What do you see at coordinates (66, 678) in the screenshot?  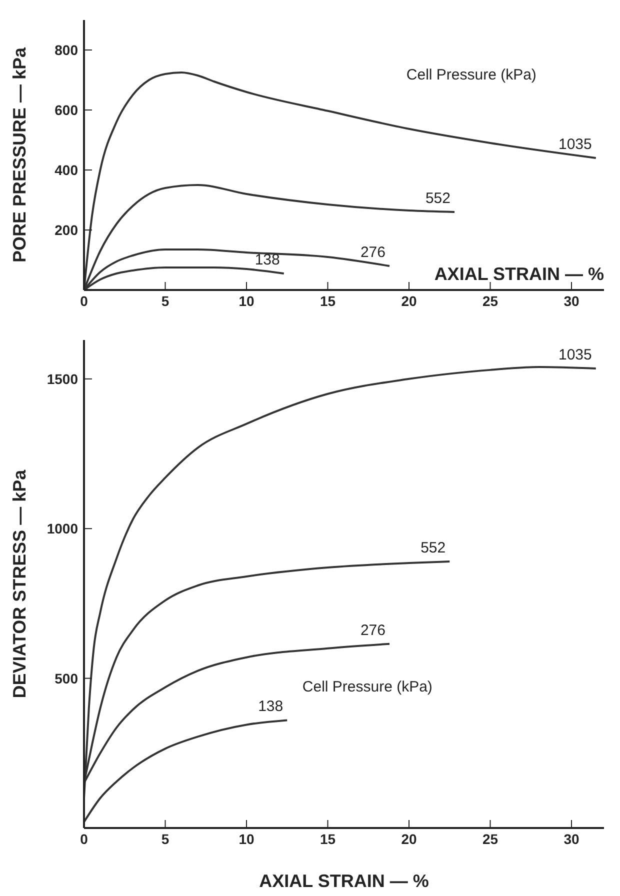 I see `y-tick-label: 500` at bounding box center [66, 678].